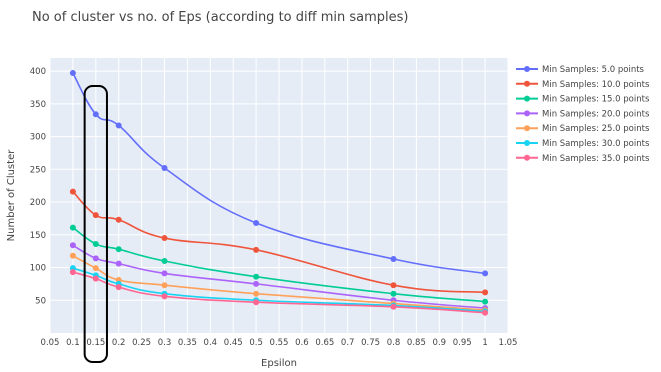  I want to click on x-tick-label: 0.55, so click(279, 343).